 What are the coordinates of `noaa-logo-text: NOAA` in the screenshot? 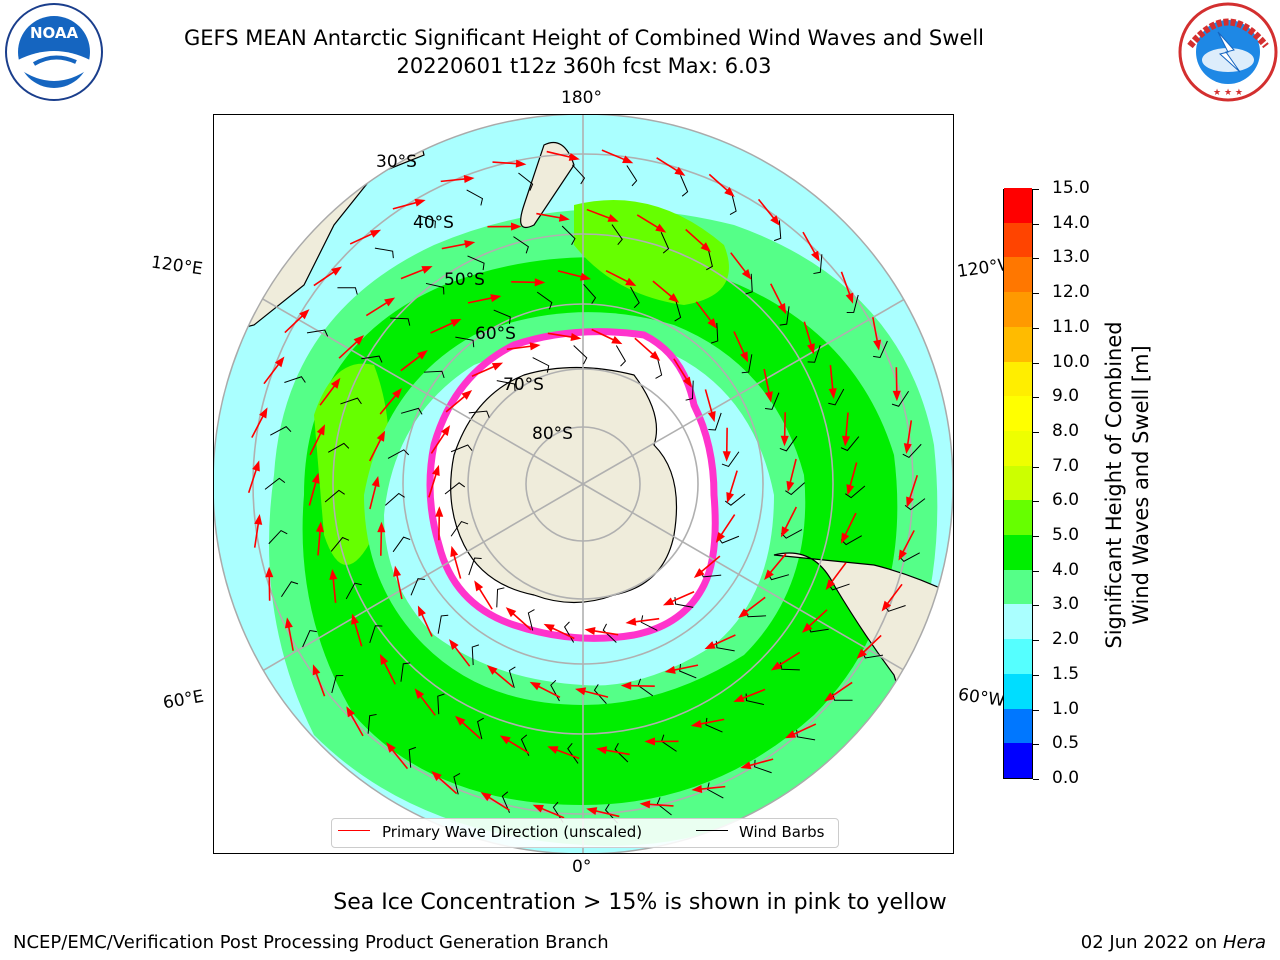 It's located at (54, 33).